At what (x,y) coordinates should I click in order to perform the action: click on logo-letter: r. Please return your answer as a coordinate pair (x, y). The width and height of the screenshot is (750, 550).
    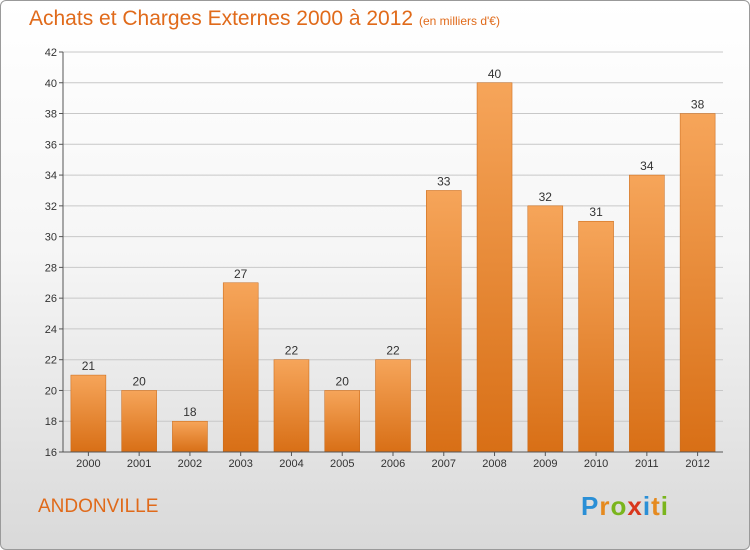
    Looking at the image, I should click on (605, 506).